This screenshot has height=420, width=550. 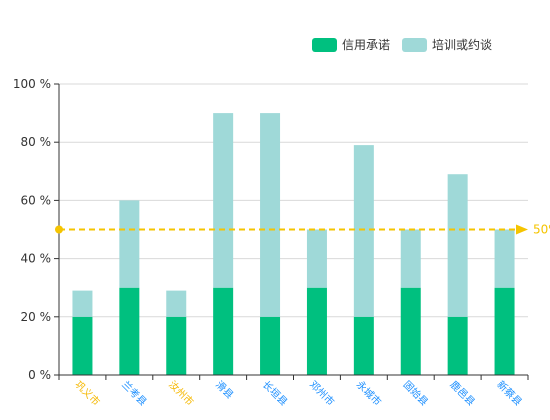 What do you see at coordinates (36, 142) in the screenshot?
I see `y-tick-label: 80 %` at bounding box center [36, 142].